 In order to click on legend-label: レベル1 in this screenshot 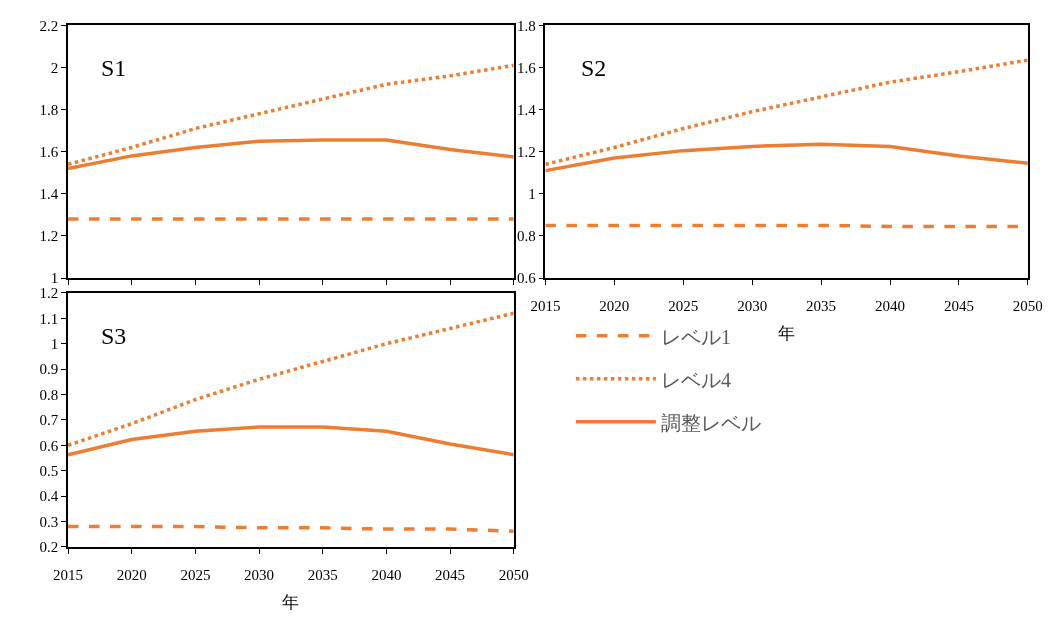, I will do `click(695, 336)`.